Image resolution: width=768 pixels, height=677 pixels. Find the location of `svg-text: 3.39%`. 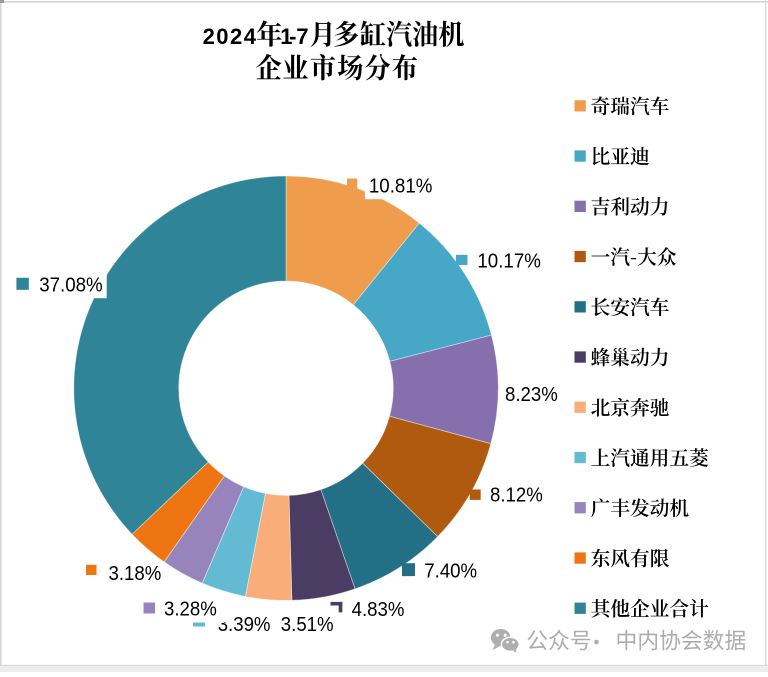

svg-text: 3.39% is located at coordinates (244, 625).